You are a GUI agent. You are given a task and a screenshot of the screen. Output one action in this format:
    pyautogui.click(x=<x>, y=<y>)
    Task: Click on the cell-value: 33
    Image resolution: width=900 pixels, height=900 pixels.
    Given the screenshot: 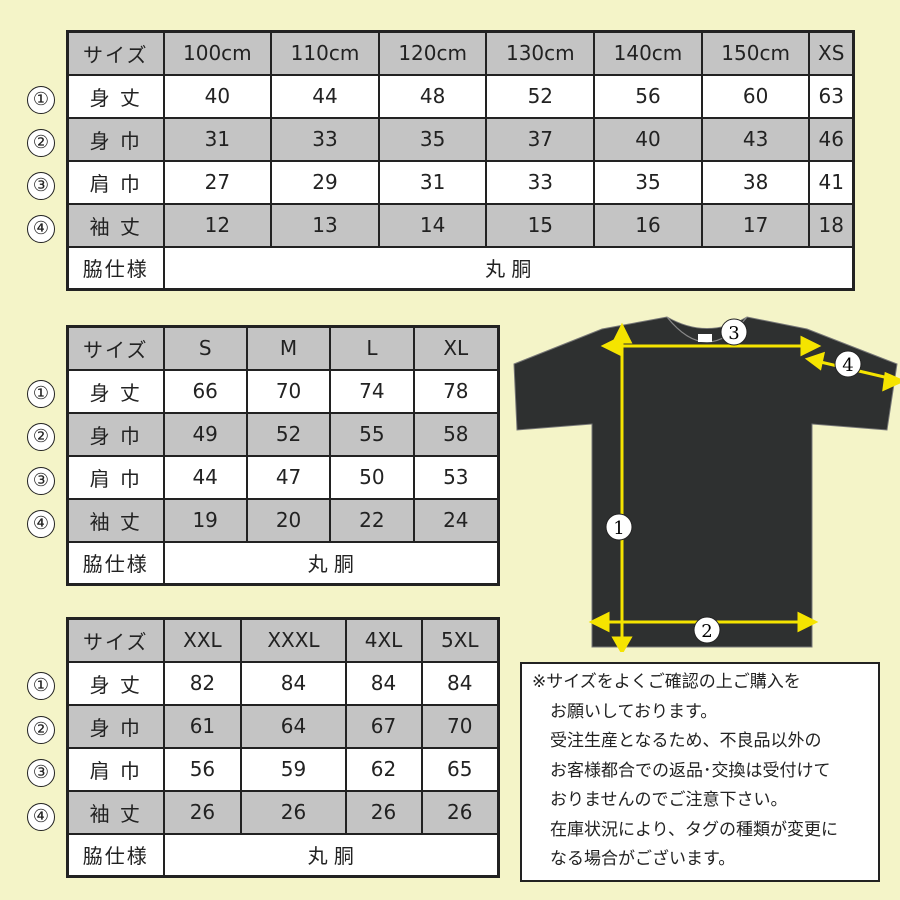 What is the action you would take?
    pyautogui.click(x=540, y=182)
    